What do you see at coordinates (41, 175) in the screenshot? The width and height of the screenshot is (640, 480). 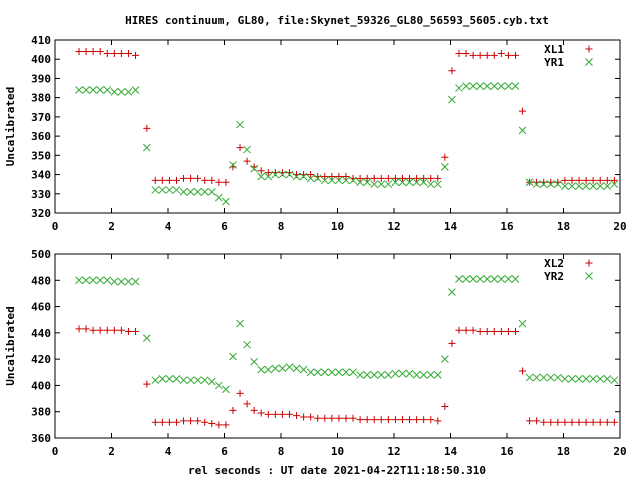 I see `y-tick-label: 340` at bounding box center [41, 175].